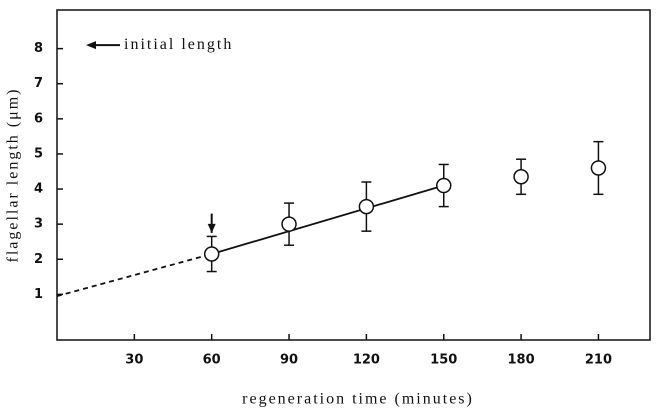 This screenshot has width=662, height=411. I want to click on x-tick-label: 210, so click(598, 360).